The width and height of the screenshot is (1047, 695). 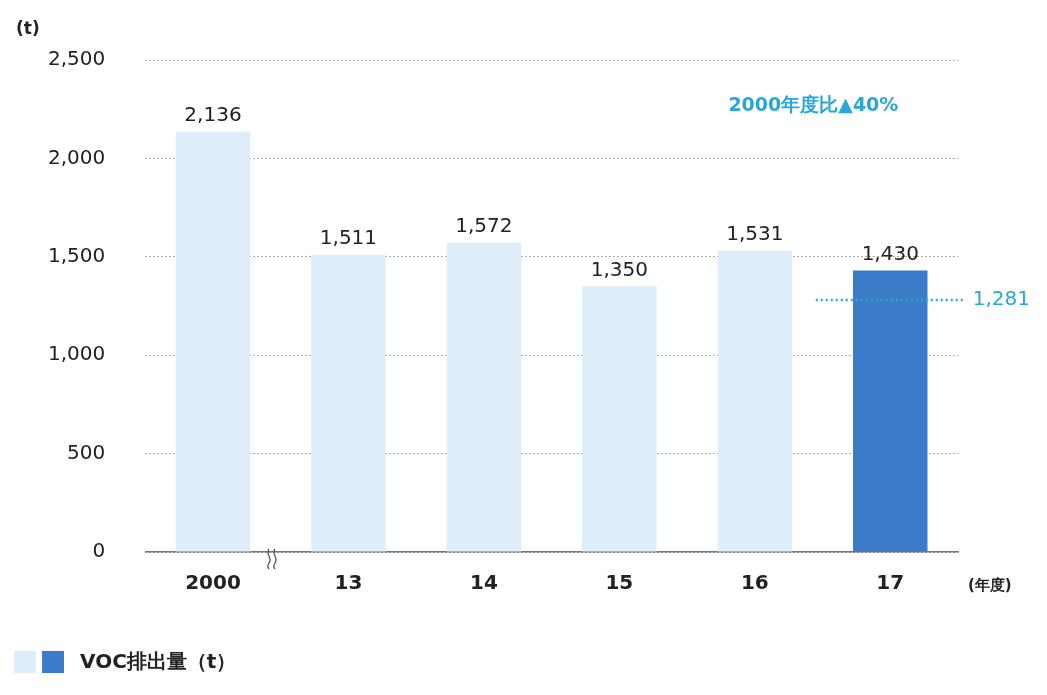 What do you see at coordinates (755, 232) in the screenshot?
I see `data-label: 1,531` at bounding box center [755, 232].